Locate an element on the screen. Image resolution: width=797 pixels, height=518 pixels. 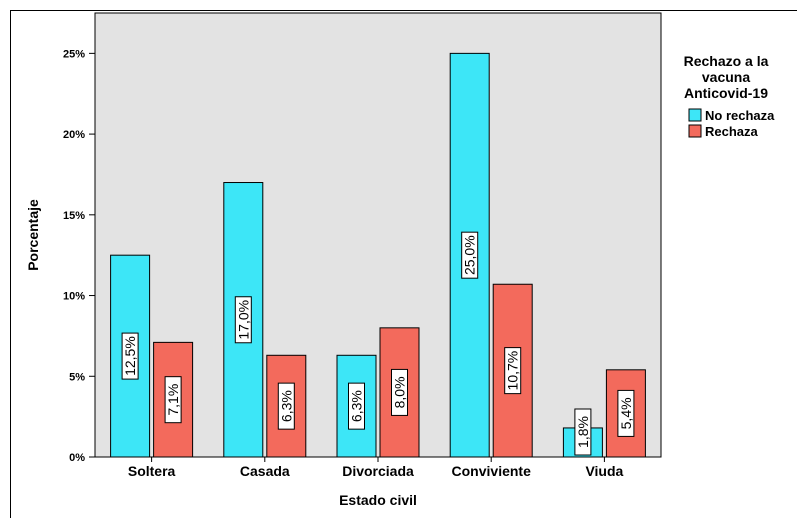
x-tick-label: Soltera is located at coordinates (152, 471).